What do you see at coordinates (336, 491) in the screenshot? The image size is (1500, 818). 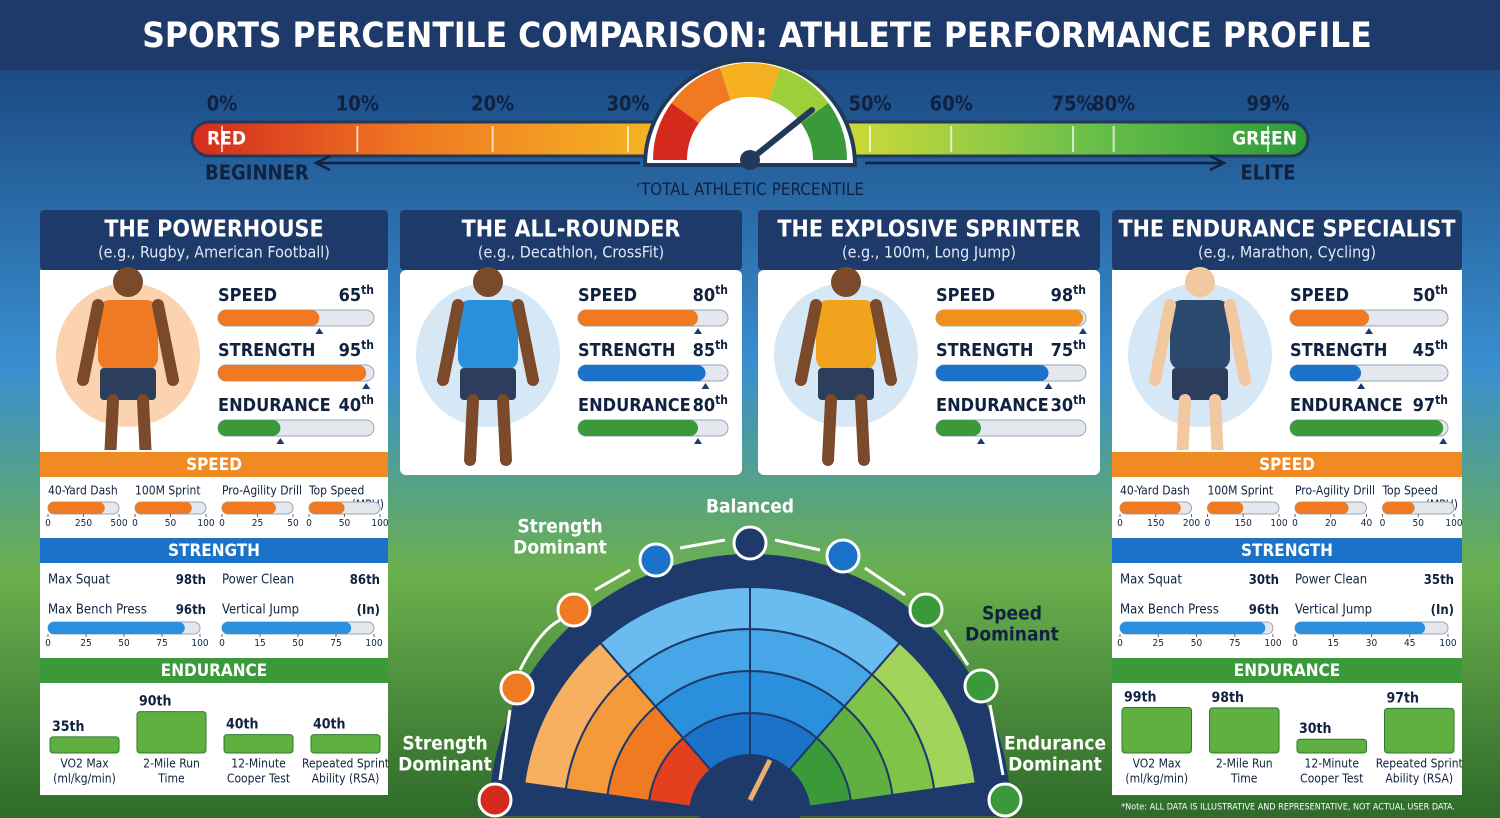 I see `speed-item-name: Top Speed` at bounding box center [336, 491].